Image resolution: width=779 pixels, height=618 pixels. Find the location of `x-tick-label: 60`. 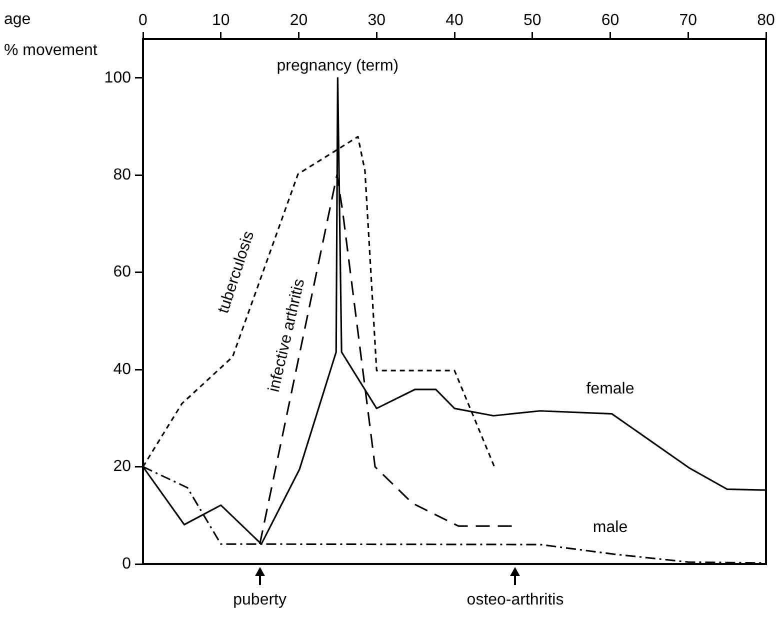

x-tick-label: 60 is located at coordinates (610, 20).